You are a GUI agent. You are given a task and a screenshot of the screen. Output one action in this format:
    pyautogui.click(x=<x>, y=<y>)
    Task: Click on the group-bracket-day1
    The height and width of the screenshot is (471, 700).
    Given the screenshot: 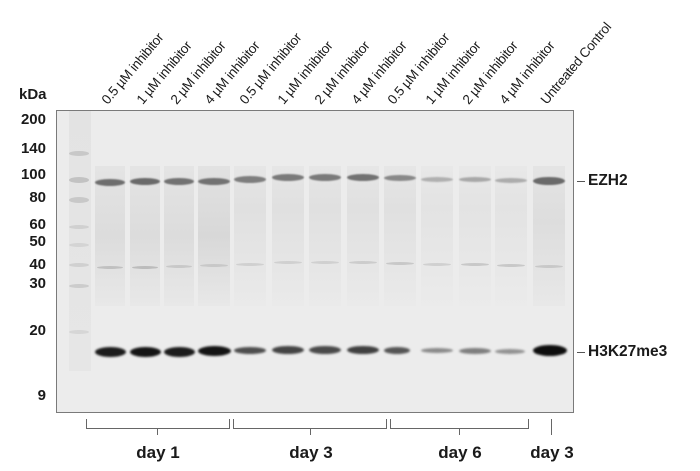 What is the action you would take?
    pyautogui.click(x=158, y=424)
    